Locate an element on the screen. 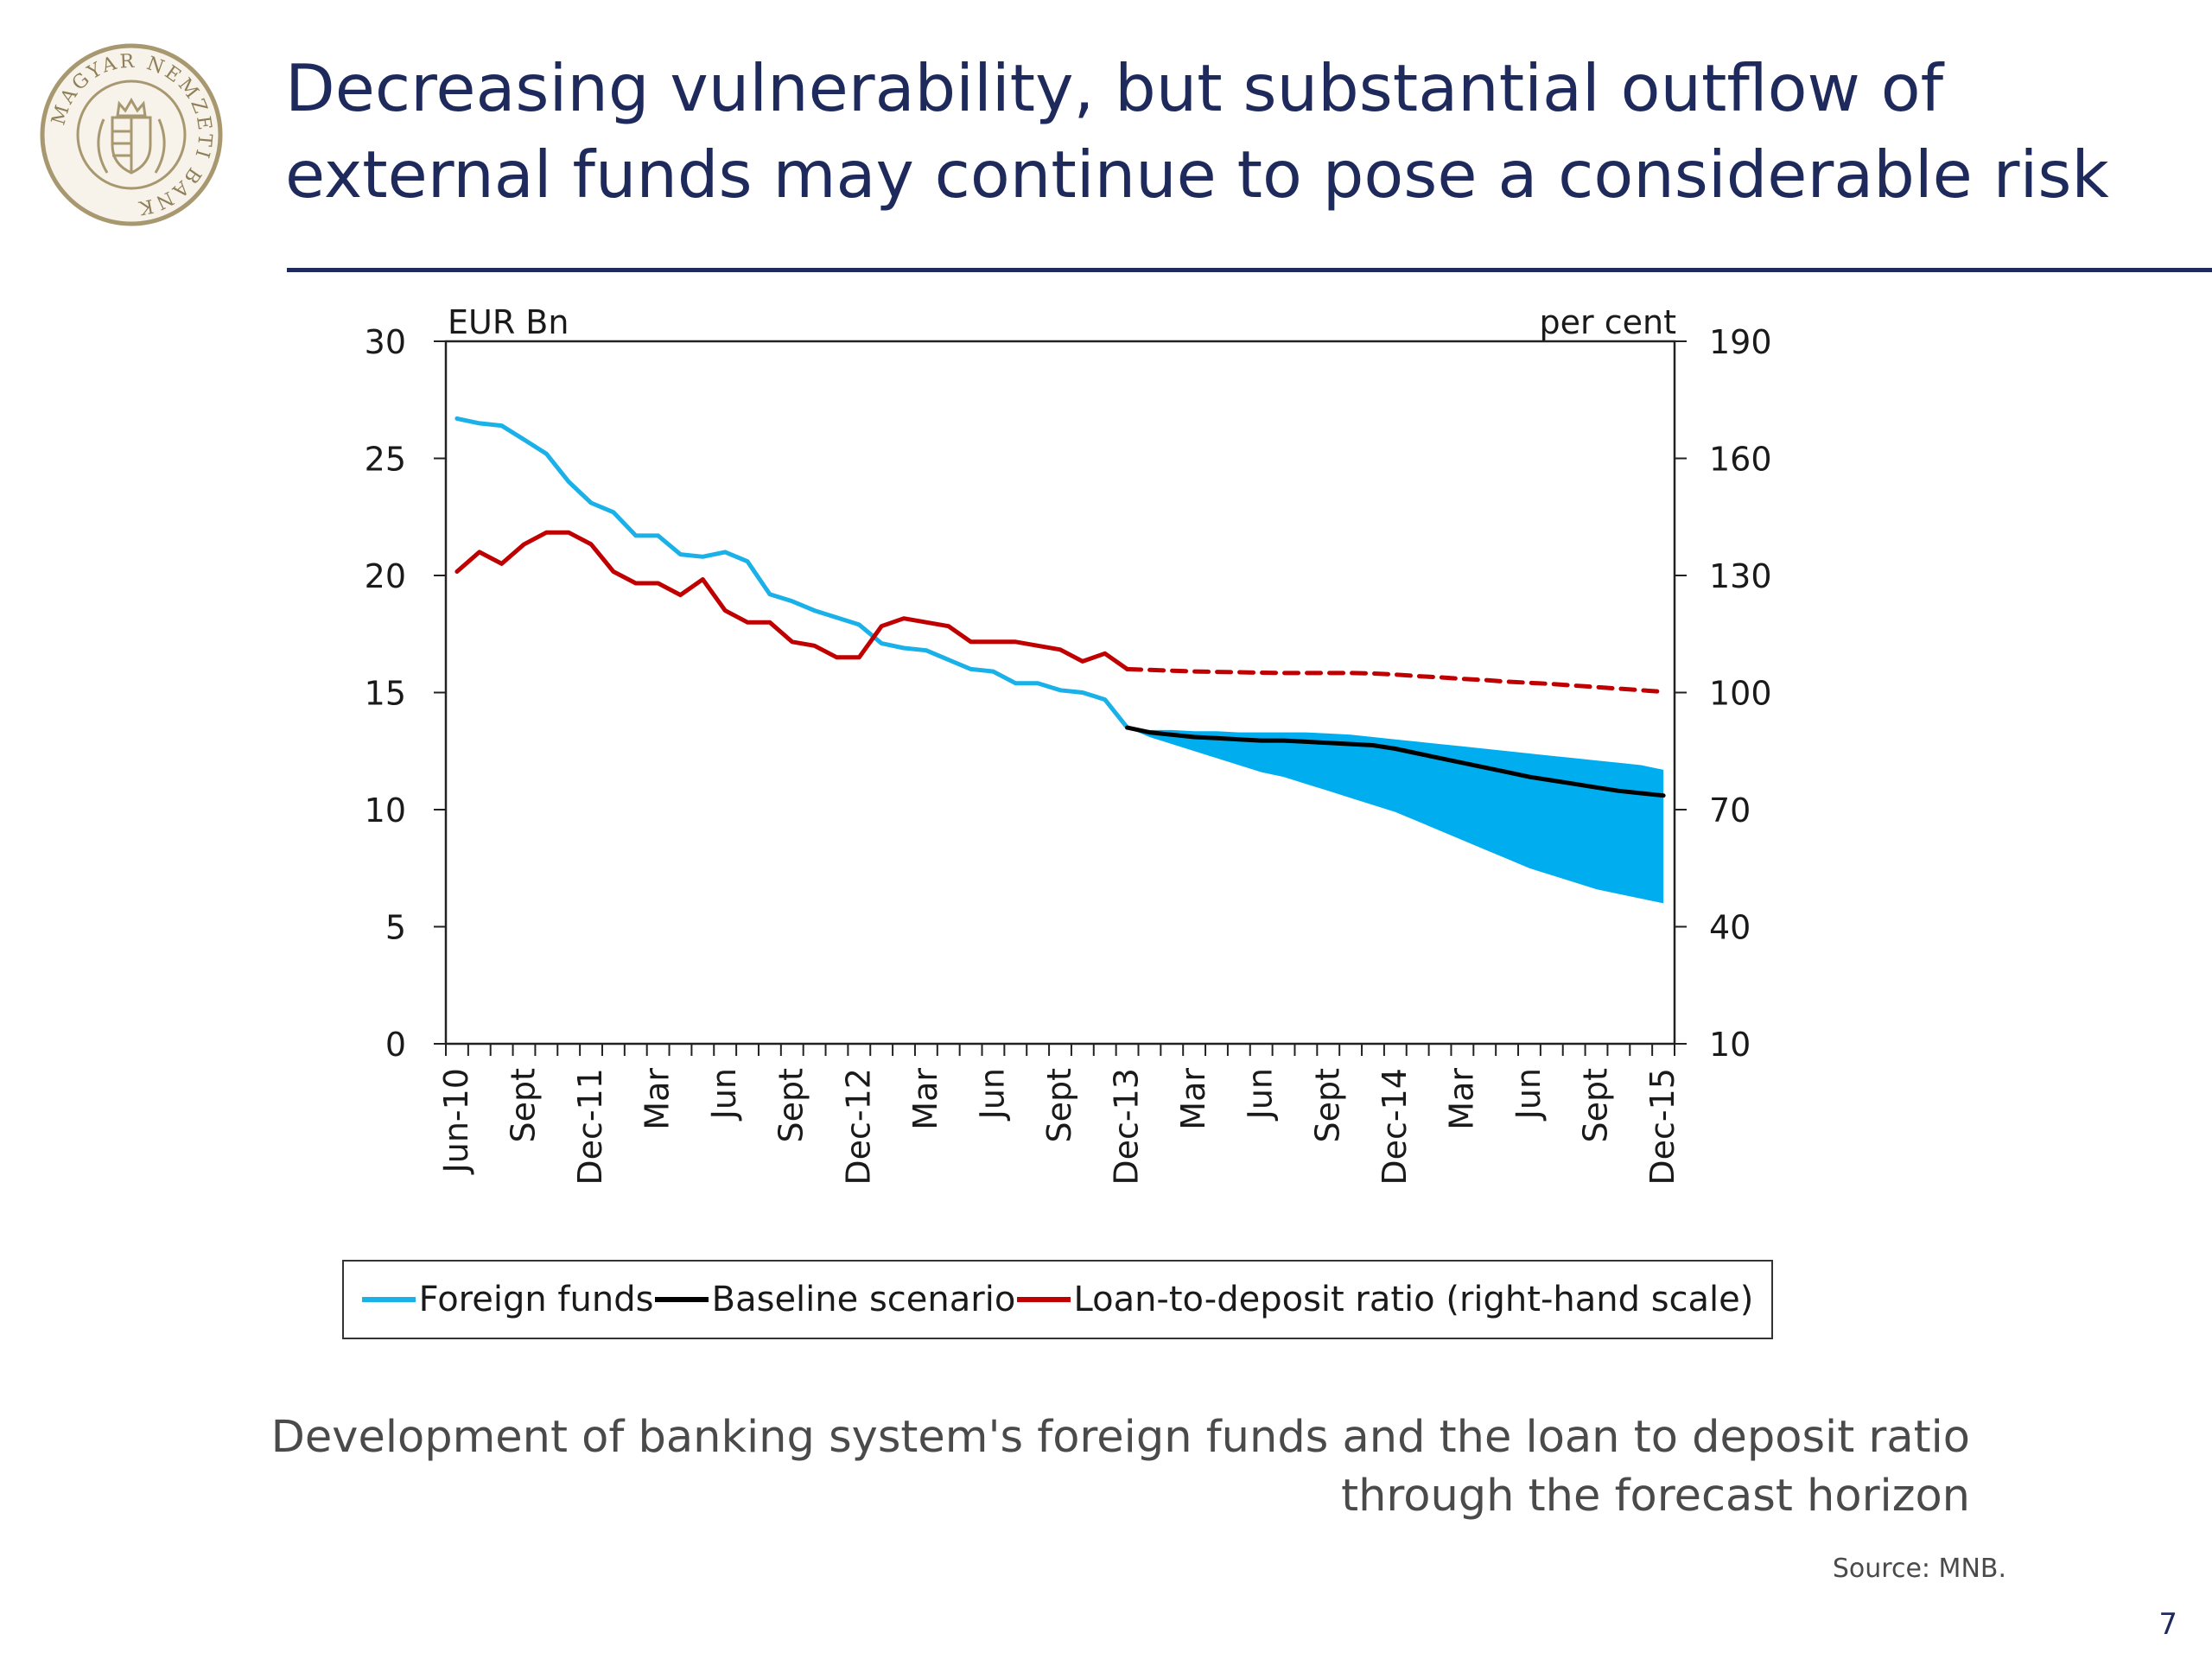  page-number: 7 is located at coordinates (2167, 1624).